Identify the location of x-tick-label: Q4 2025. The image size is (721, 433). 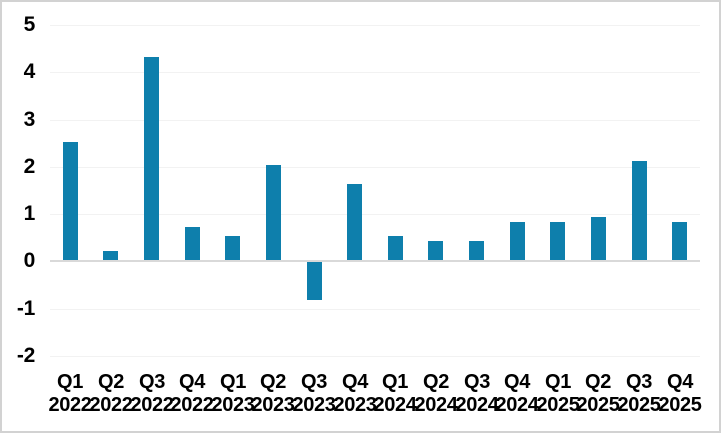
(680, 394).